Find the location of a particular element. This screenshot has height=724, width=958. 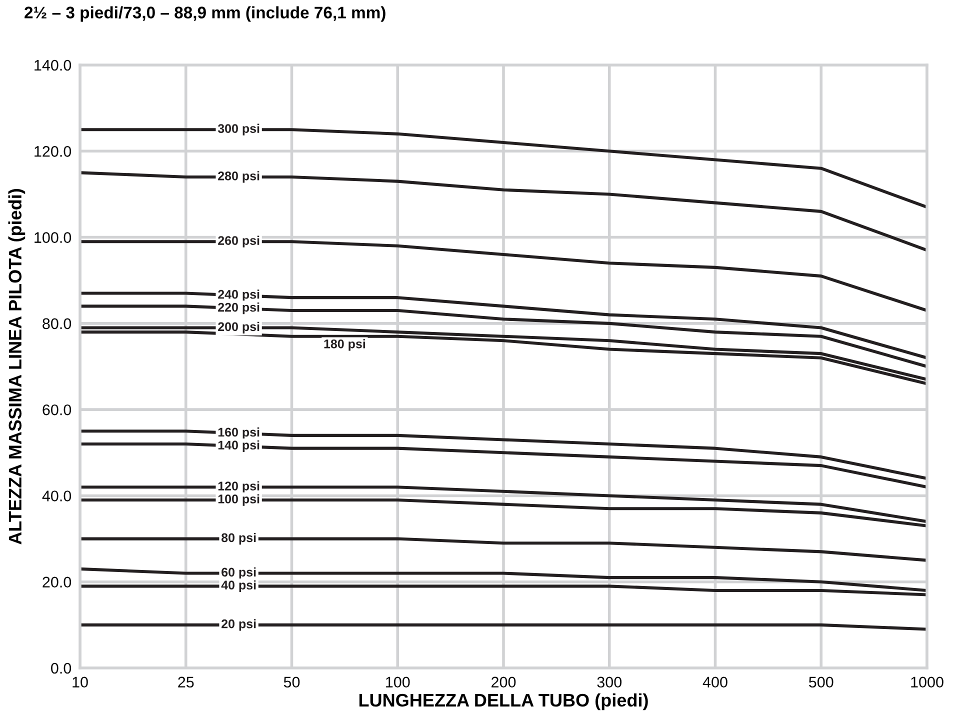

series-label: 60 psi is located at coordinates (239, 573).